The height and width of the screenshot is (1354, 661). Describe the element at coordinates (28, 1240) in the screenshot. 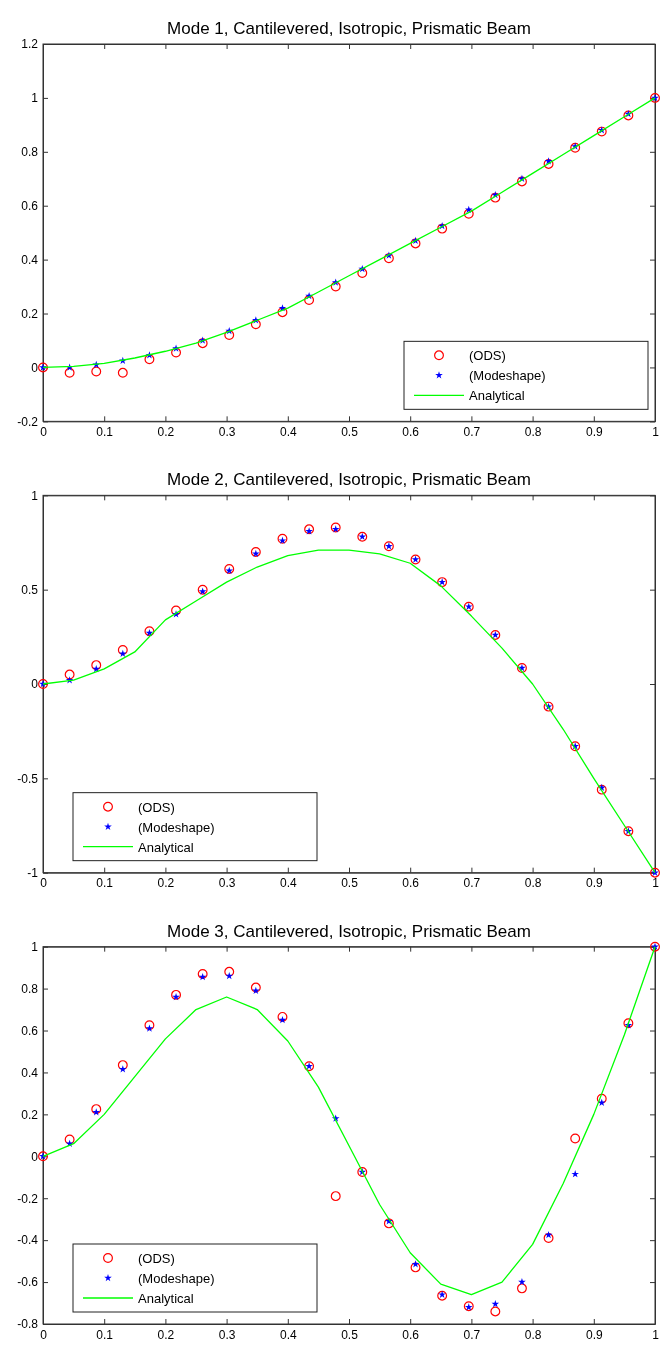

I see `y-tick-label: -0.4` at that location.